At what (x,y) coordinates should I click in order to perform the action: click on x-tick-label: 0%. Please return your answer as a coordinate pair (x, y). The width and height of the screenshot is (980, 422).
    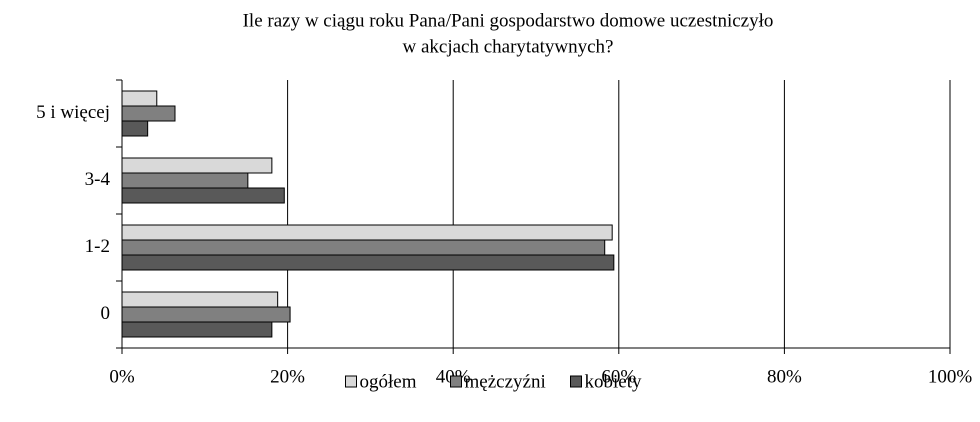
    Looking at the image, I should click on (122, 376).